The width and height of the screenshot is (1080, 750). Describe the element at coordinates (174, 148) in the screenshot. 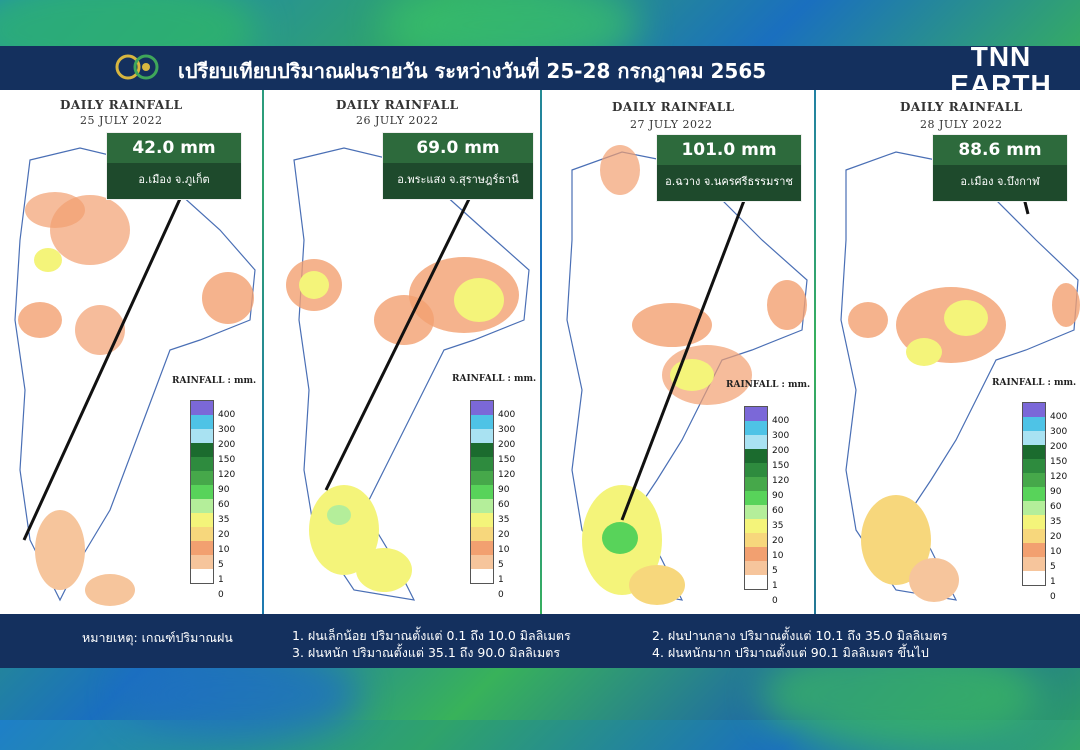

I see `max-rainfall-amount: 42.0 mm` at that location.